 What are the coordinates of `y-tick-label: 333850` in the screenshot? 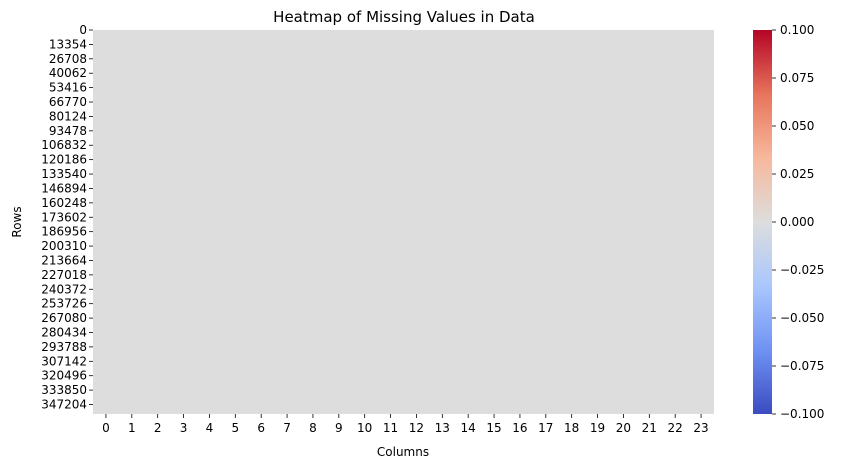 It's located at (64, 390).